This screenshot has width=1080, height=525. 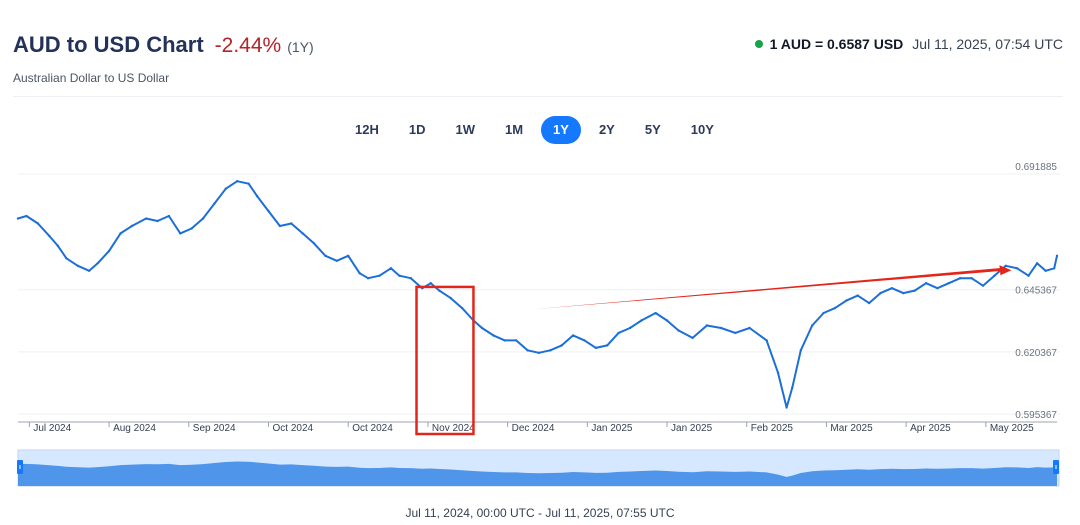 What do you see at coordinates (561, 130) in the screenshot?
I see `tab-1y: 1Y` at bounding box center [561, 130].